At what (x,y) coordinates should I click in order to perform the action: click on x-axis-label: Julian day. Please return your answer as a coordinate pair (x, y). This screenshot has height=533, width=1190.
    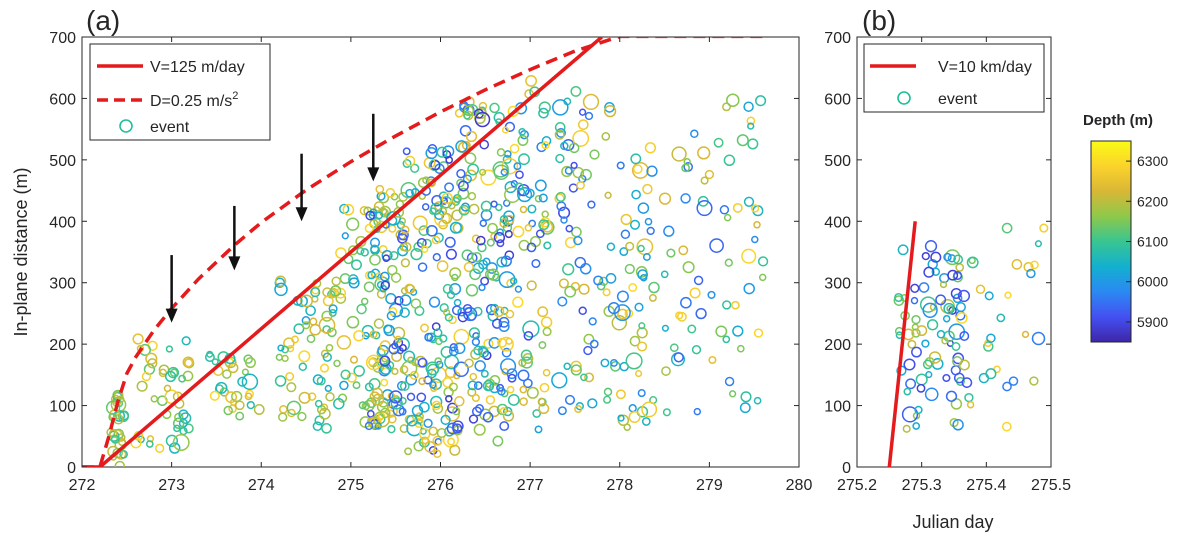
    Looking at the image, I should click on (952, 522).